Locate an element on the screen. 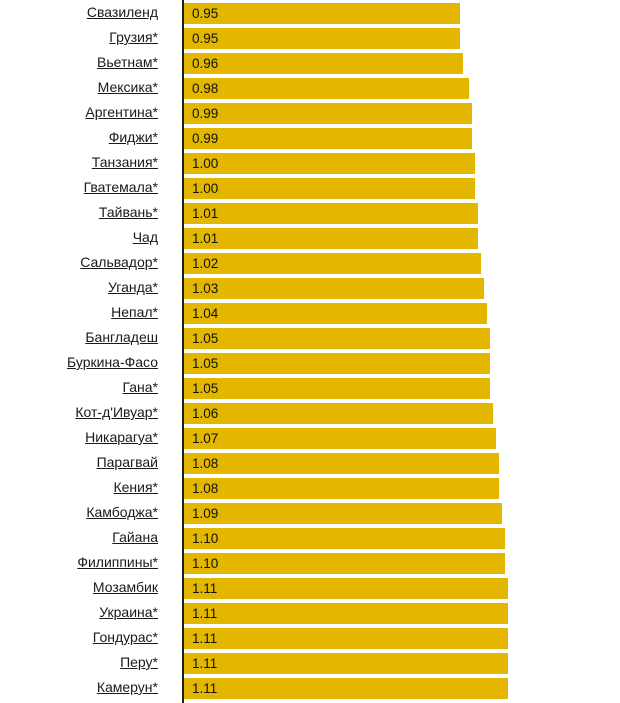  chart-row: Кот-д'Ивуар* 1.06 is located at coordinates (310, 413).